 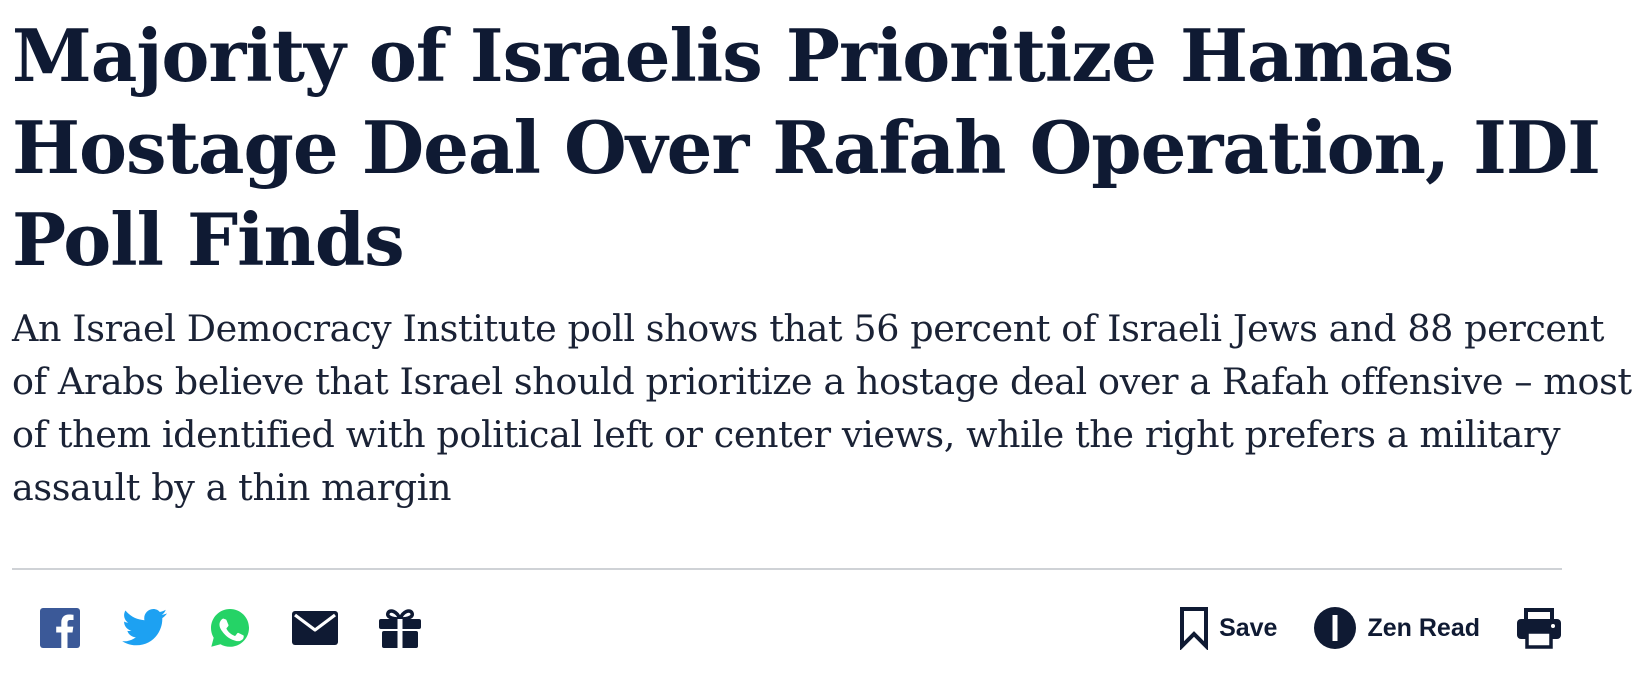 I want to click on share-facebook-button, so click(x=60, y=628).